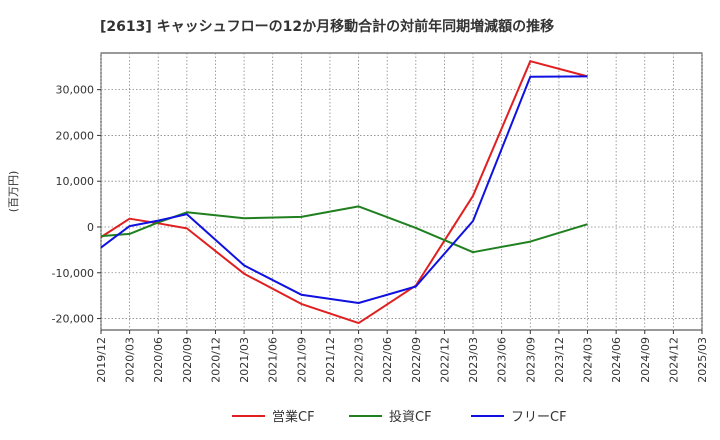 This screenshot has width=720, height=440. I want to click on y-tick-label: -20,000, so click(73, 319).